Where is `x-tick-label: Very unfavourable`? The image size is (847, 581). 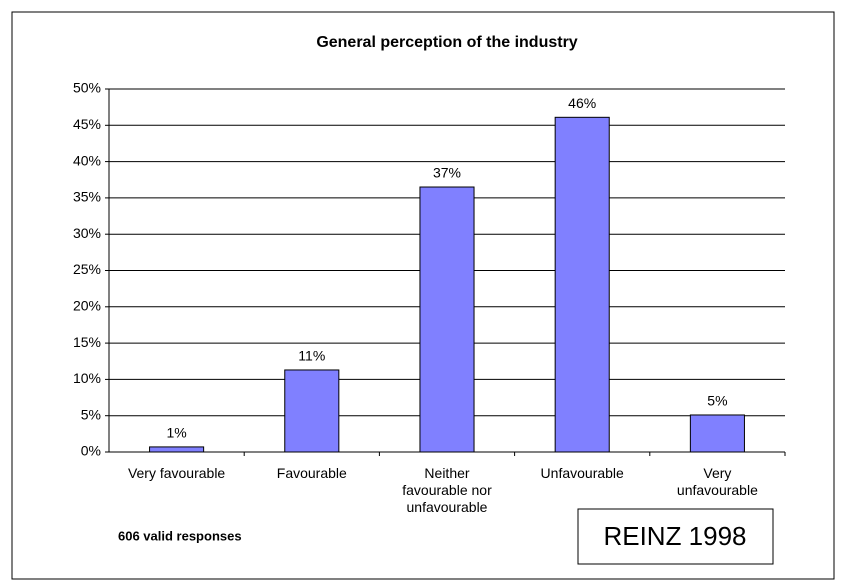 x-tick-label: Very unfavourable is located at coordinates (717, 481).